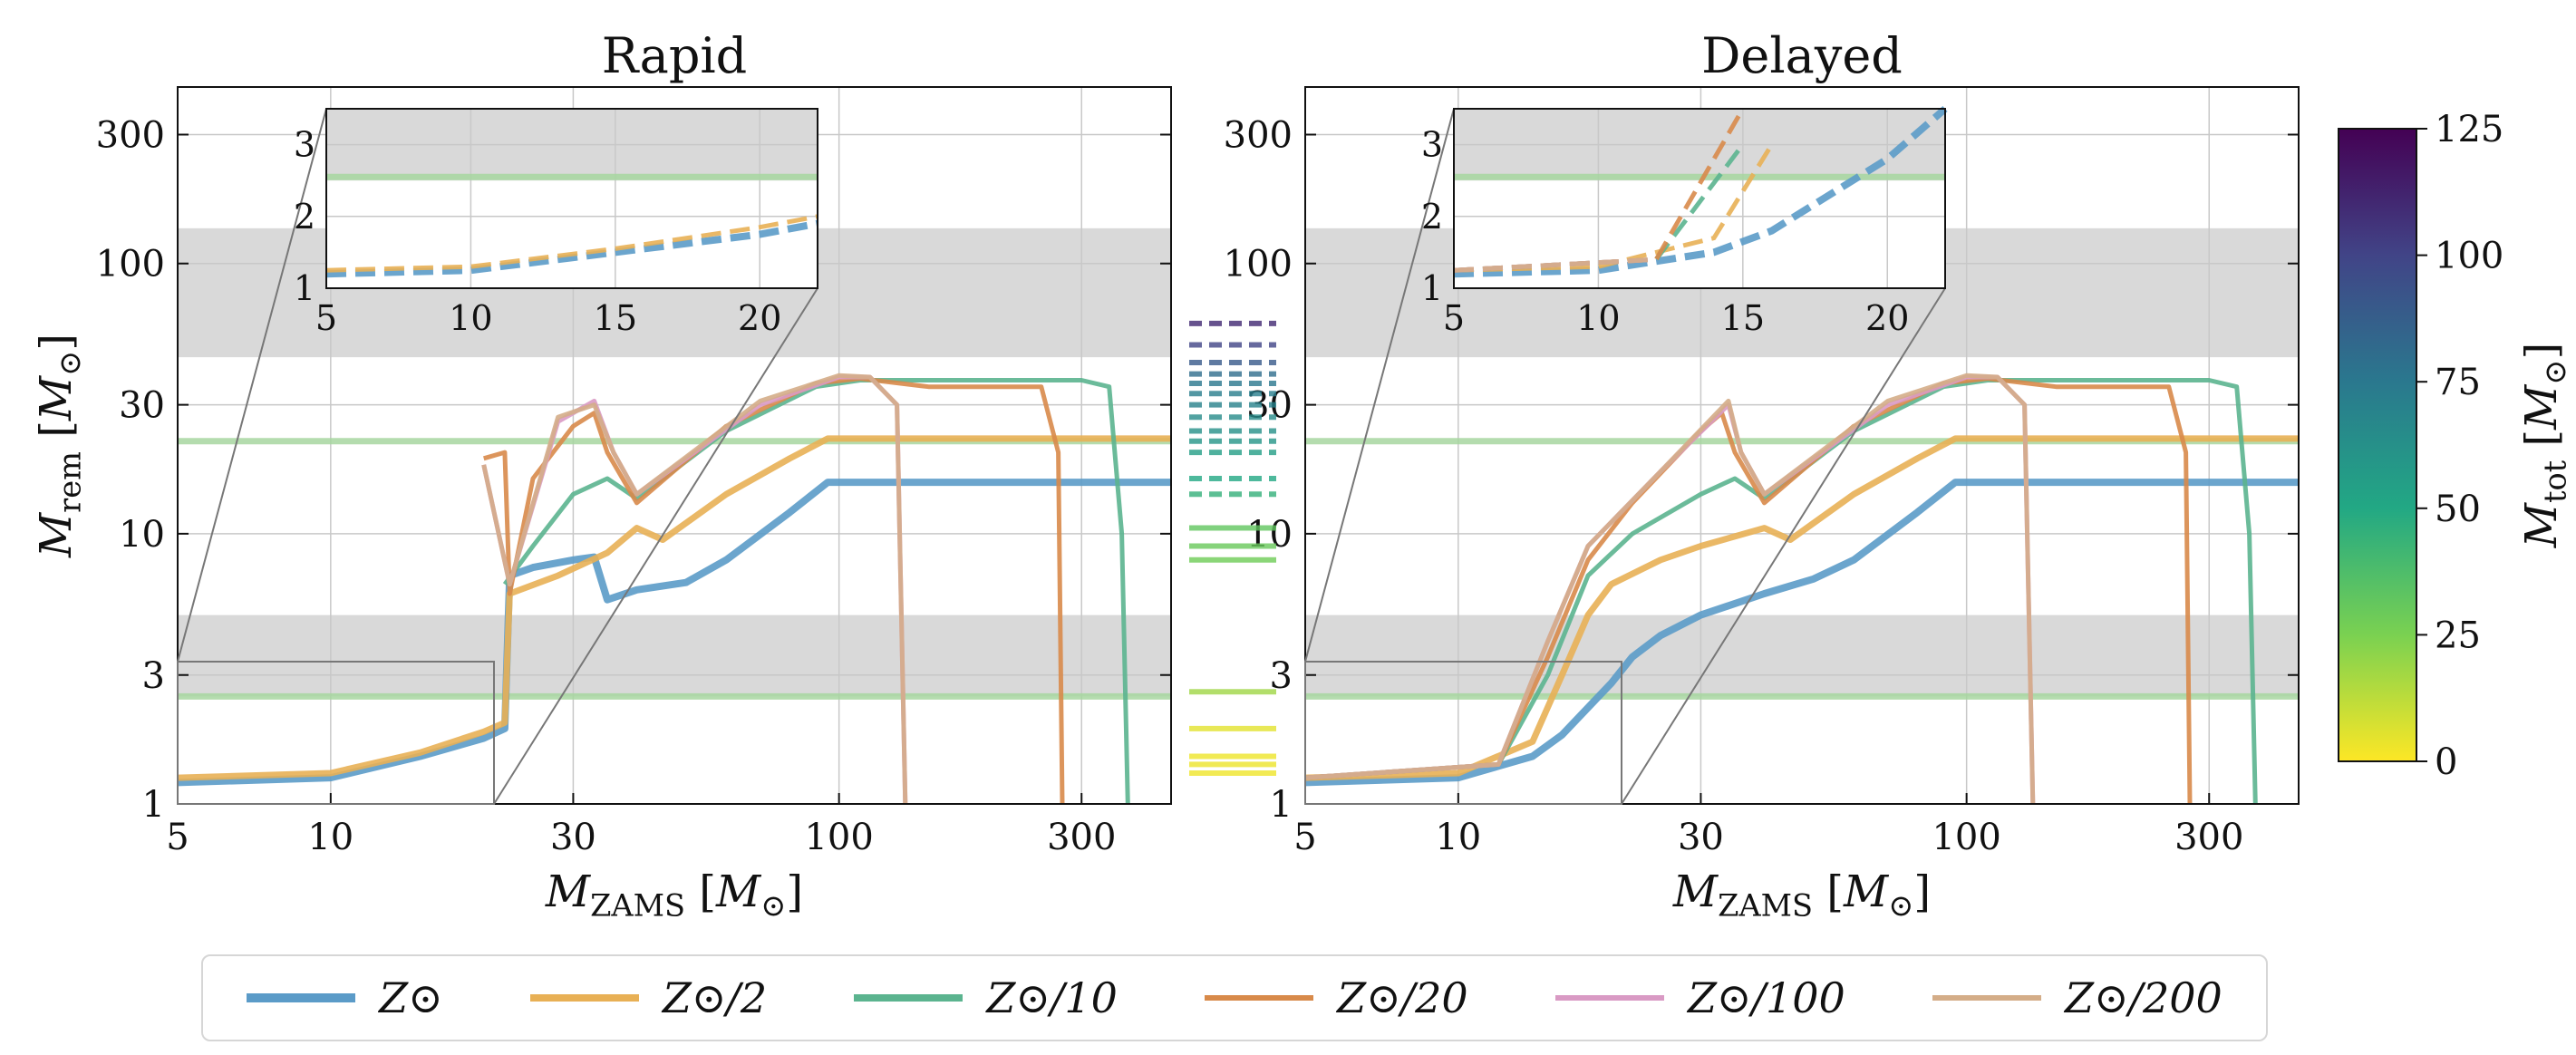  Describe the element at coordinates (648, 997) in the screenshot. I see `legend-item: Z⊙/2` at that location.